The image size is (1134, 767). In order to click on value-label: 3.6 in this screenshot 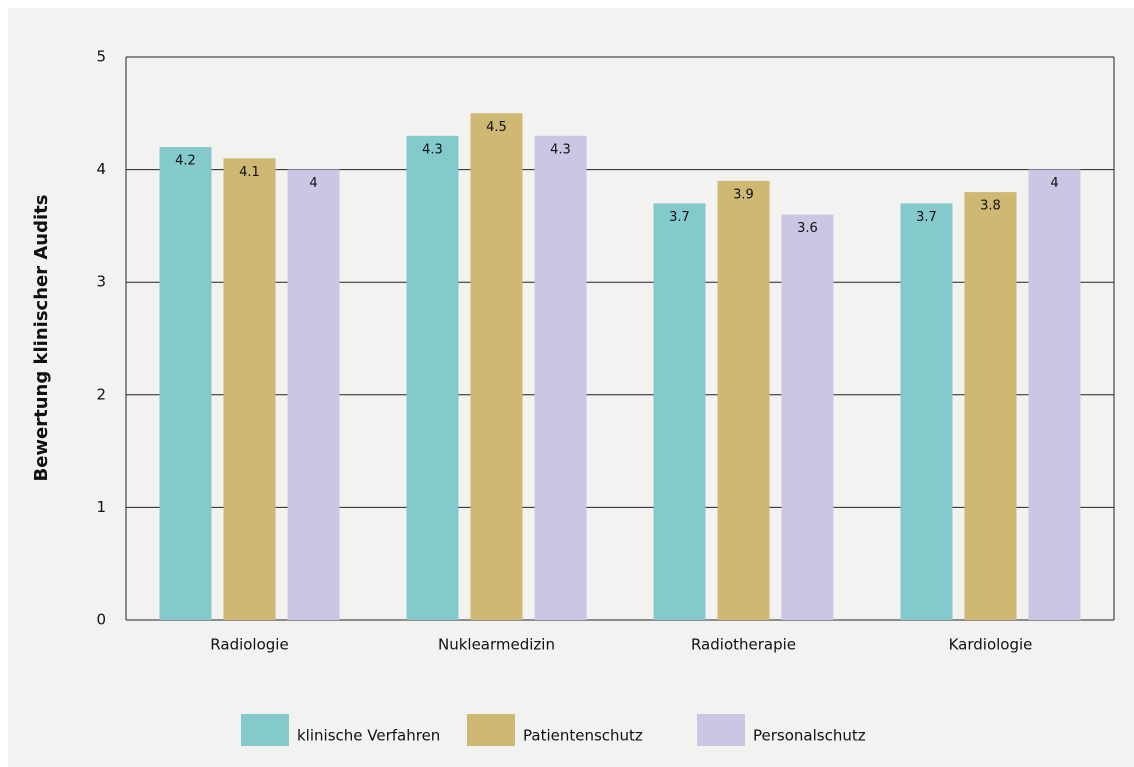, I will do `click(807, 228)`.